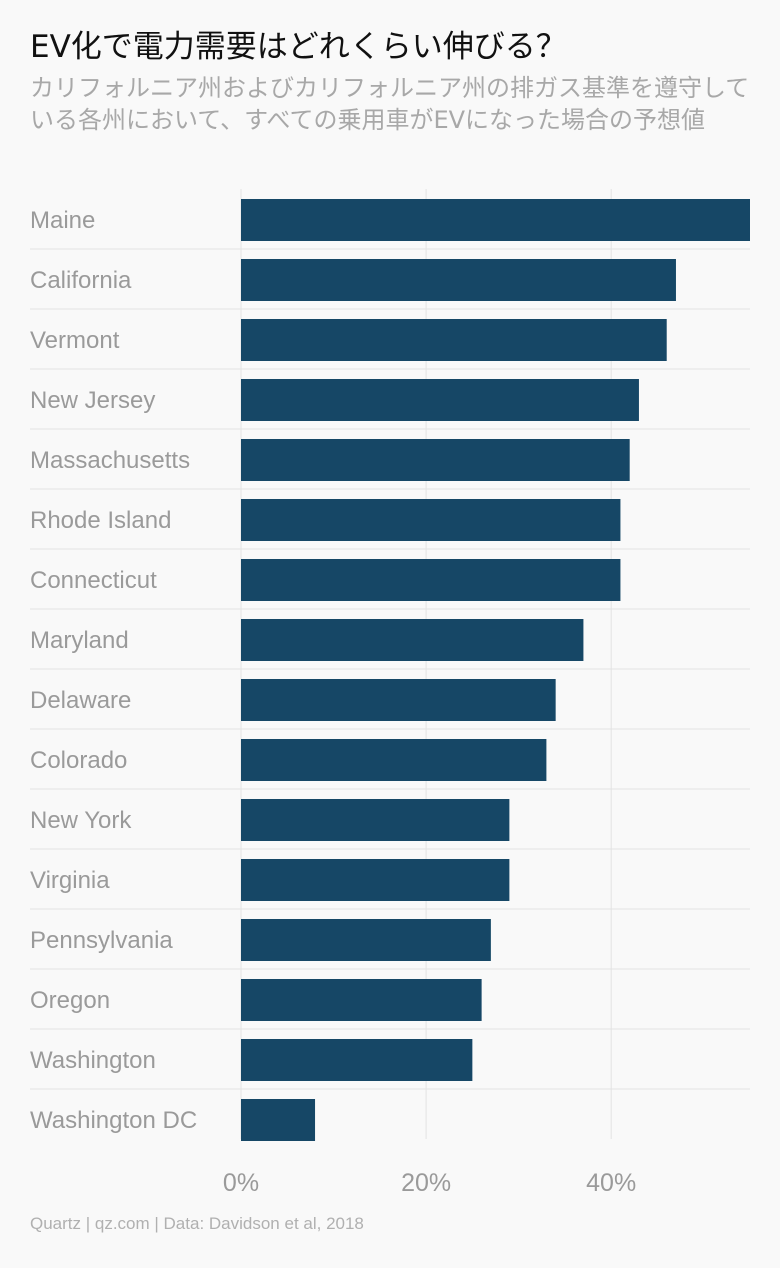  Describe the element at coordinates (101, 940) in the screenshot. I see `category-label: Pennsylvania` at that location.